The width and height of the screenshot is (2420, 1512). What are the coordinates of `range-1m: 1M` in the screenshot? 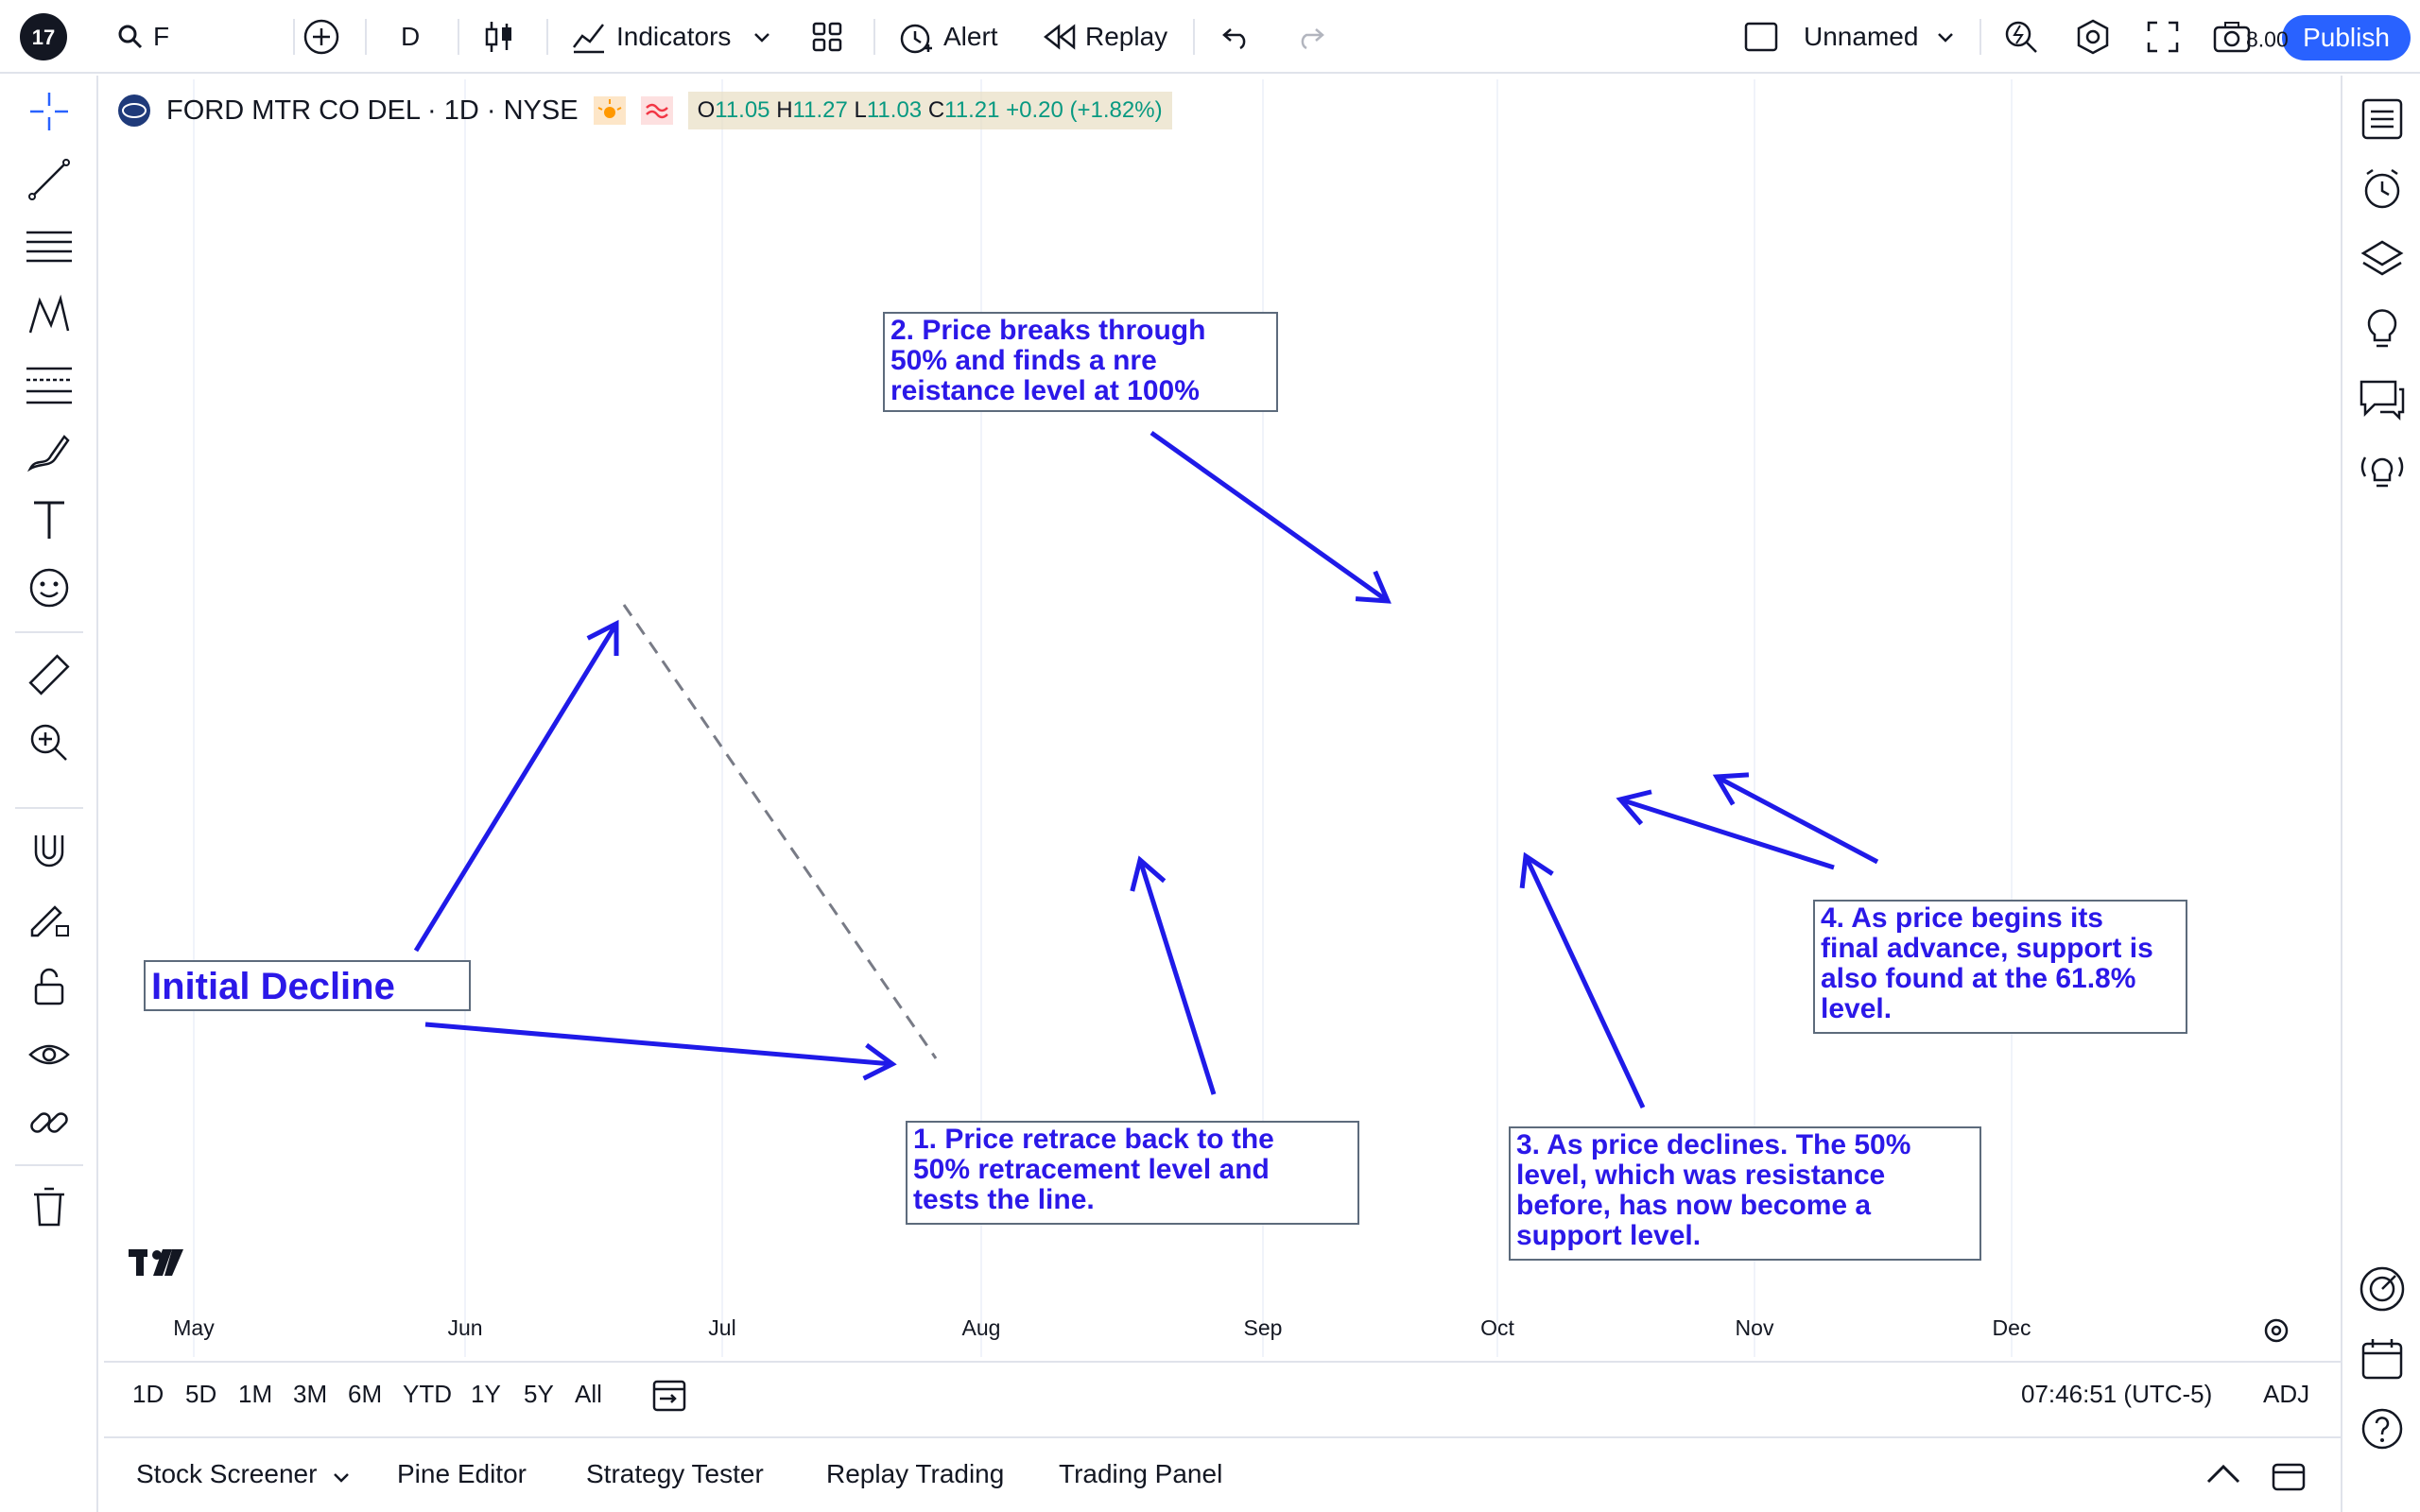 It's located at (256, 1394).